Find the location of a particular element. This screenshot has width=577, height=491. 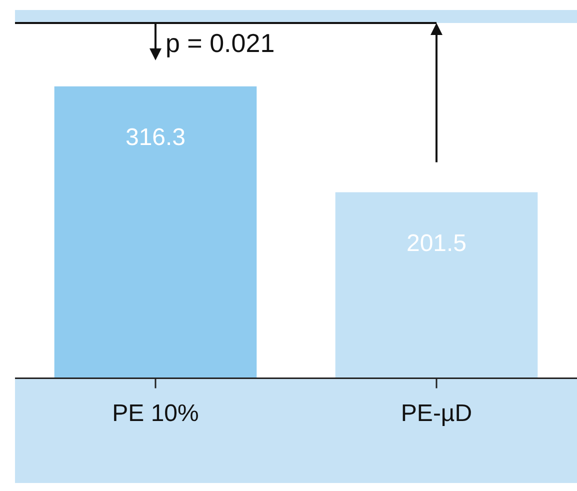

x-tick-label: PE 10% is located at coordinates (155, 414).